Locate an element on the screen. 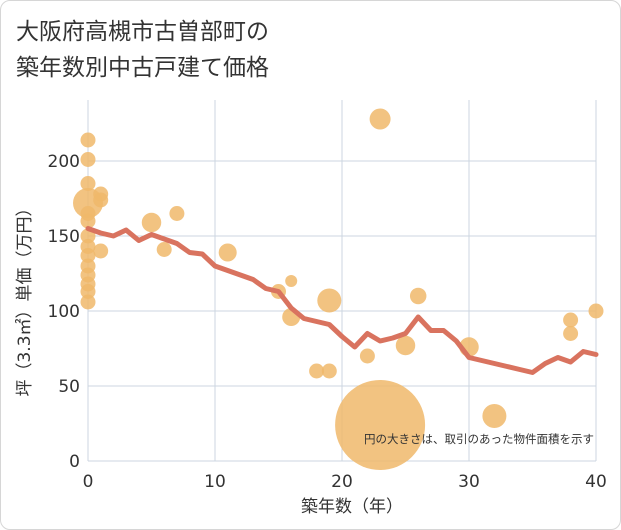 This screenshot has width=621, height=530. x-tick-label: 40 is located at coordinates (596, 482).